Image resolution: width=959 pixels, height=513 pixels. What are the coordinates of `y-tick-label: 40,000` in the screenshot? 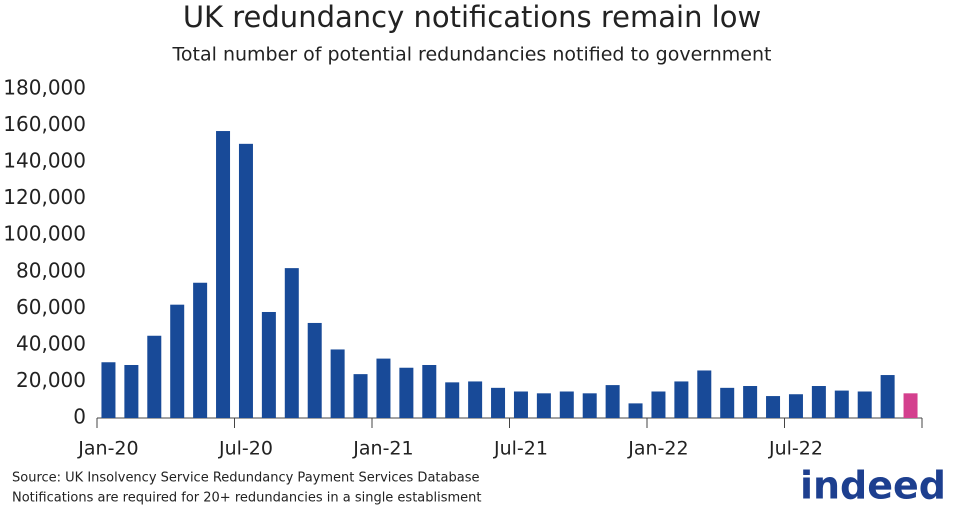 It's located at (51, 343).